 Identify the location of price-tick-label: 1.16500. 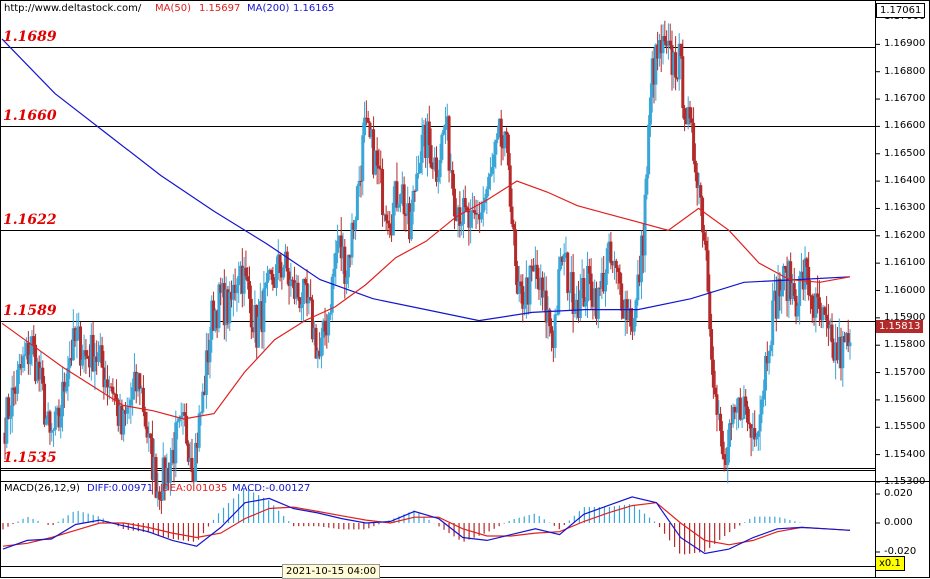
(905, 153).